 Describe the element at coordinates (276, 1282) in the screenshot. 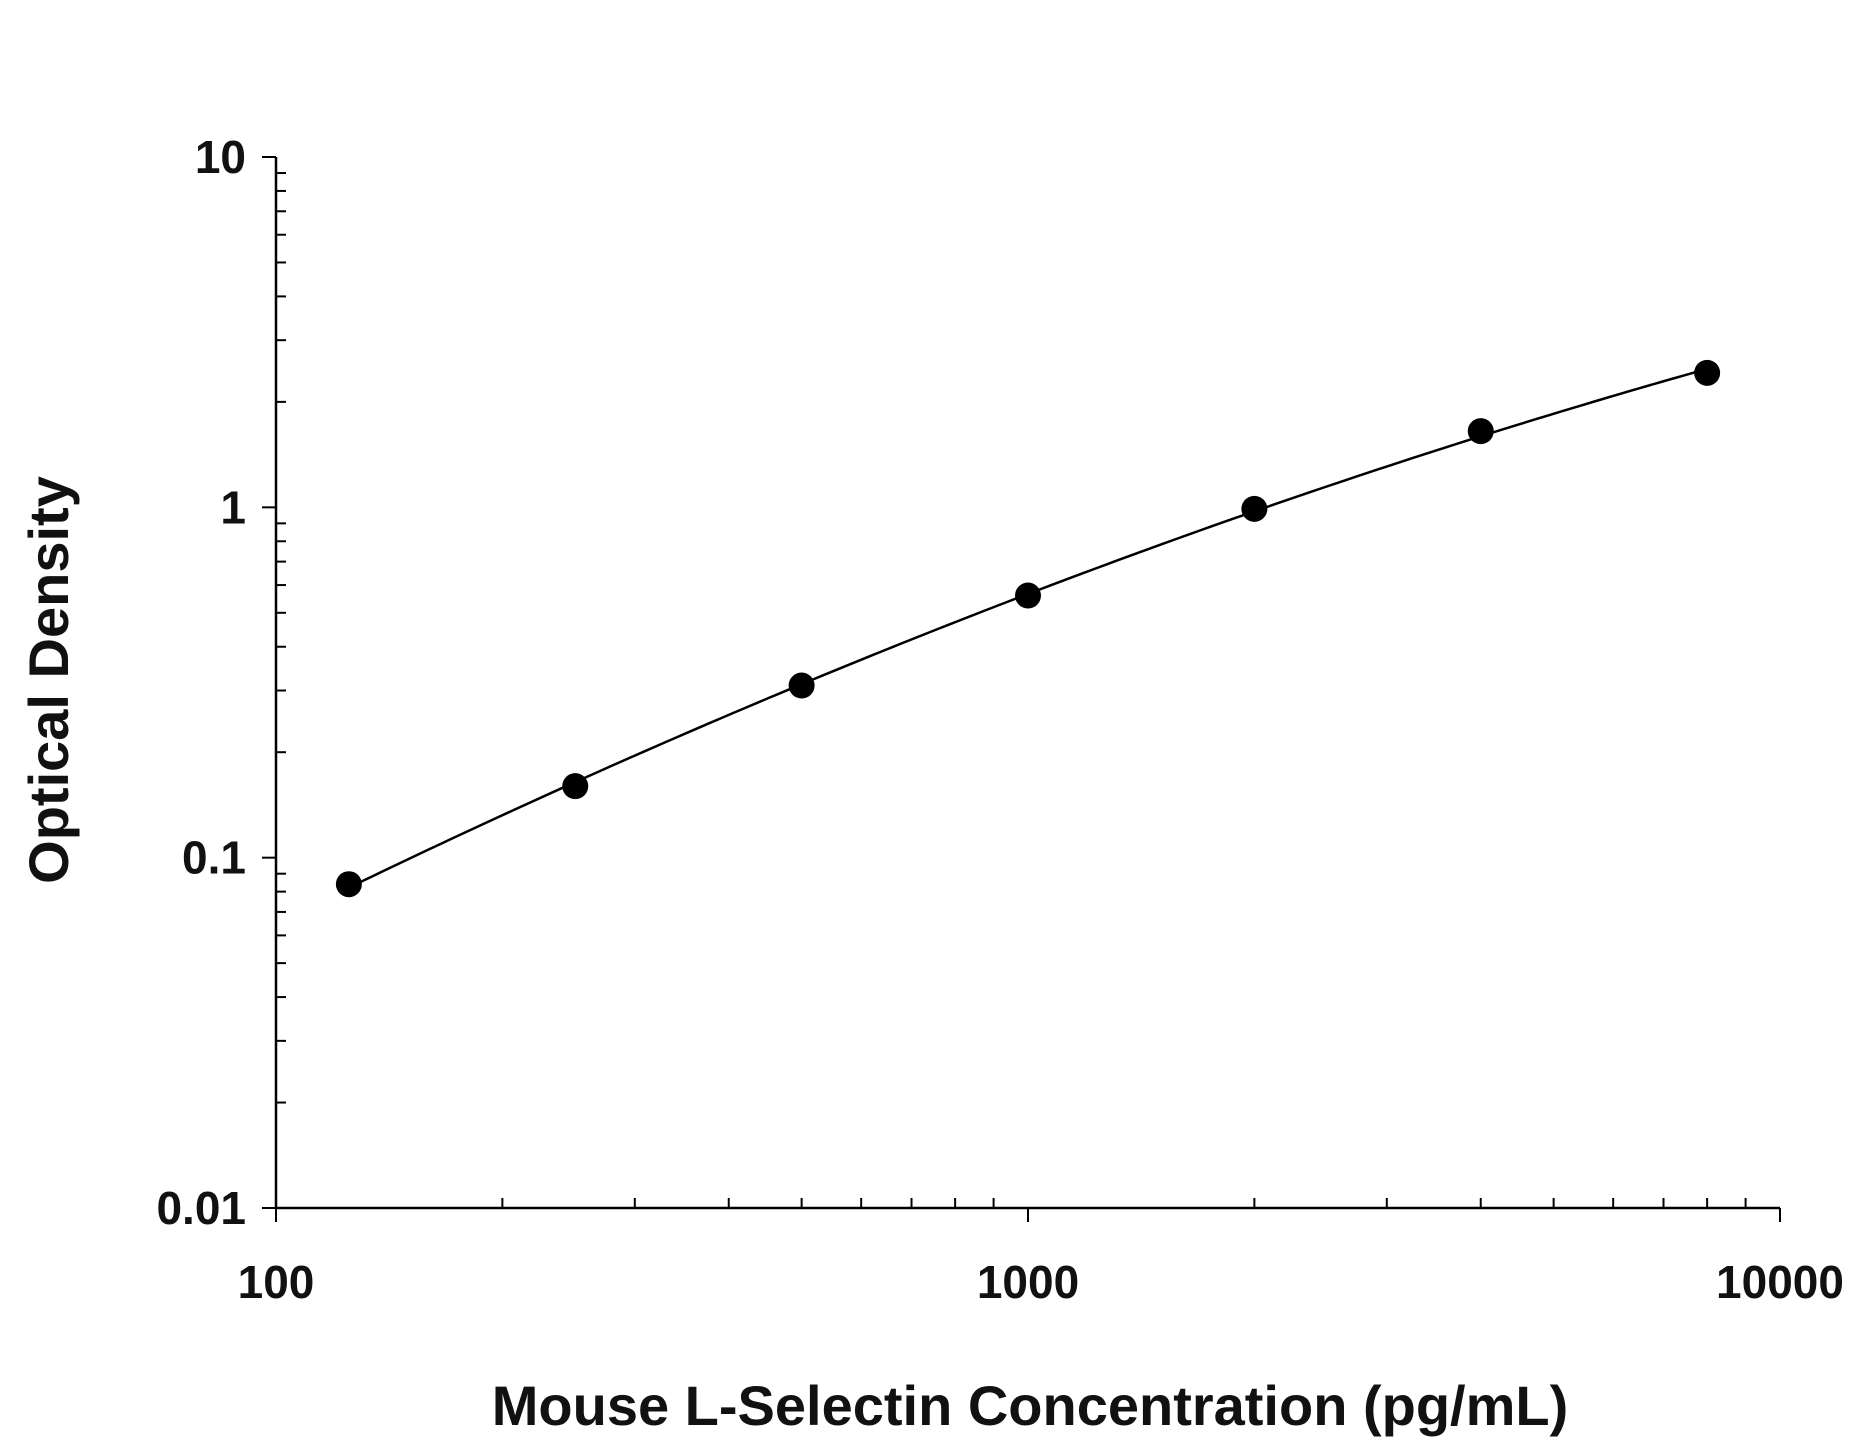

I see `x-tick-label: 100` at that location.